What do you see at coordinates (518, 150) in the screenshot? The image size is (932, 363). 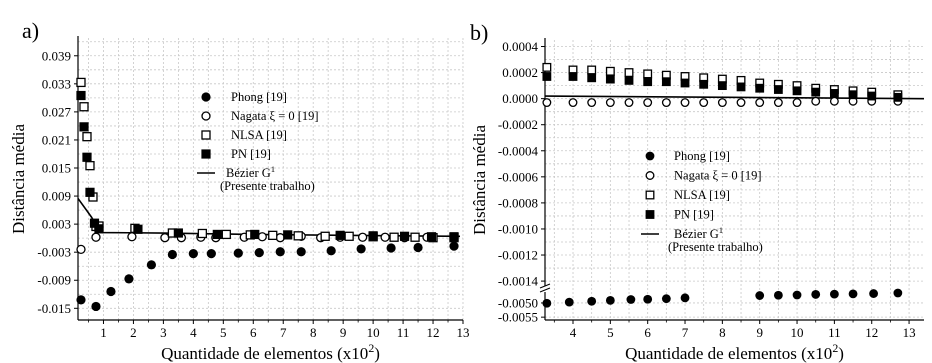 I see `y-tick-label: -0.0004` at bounding box center [518, 150].